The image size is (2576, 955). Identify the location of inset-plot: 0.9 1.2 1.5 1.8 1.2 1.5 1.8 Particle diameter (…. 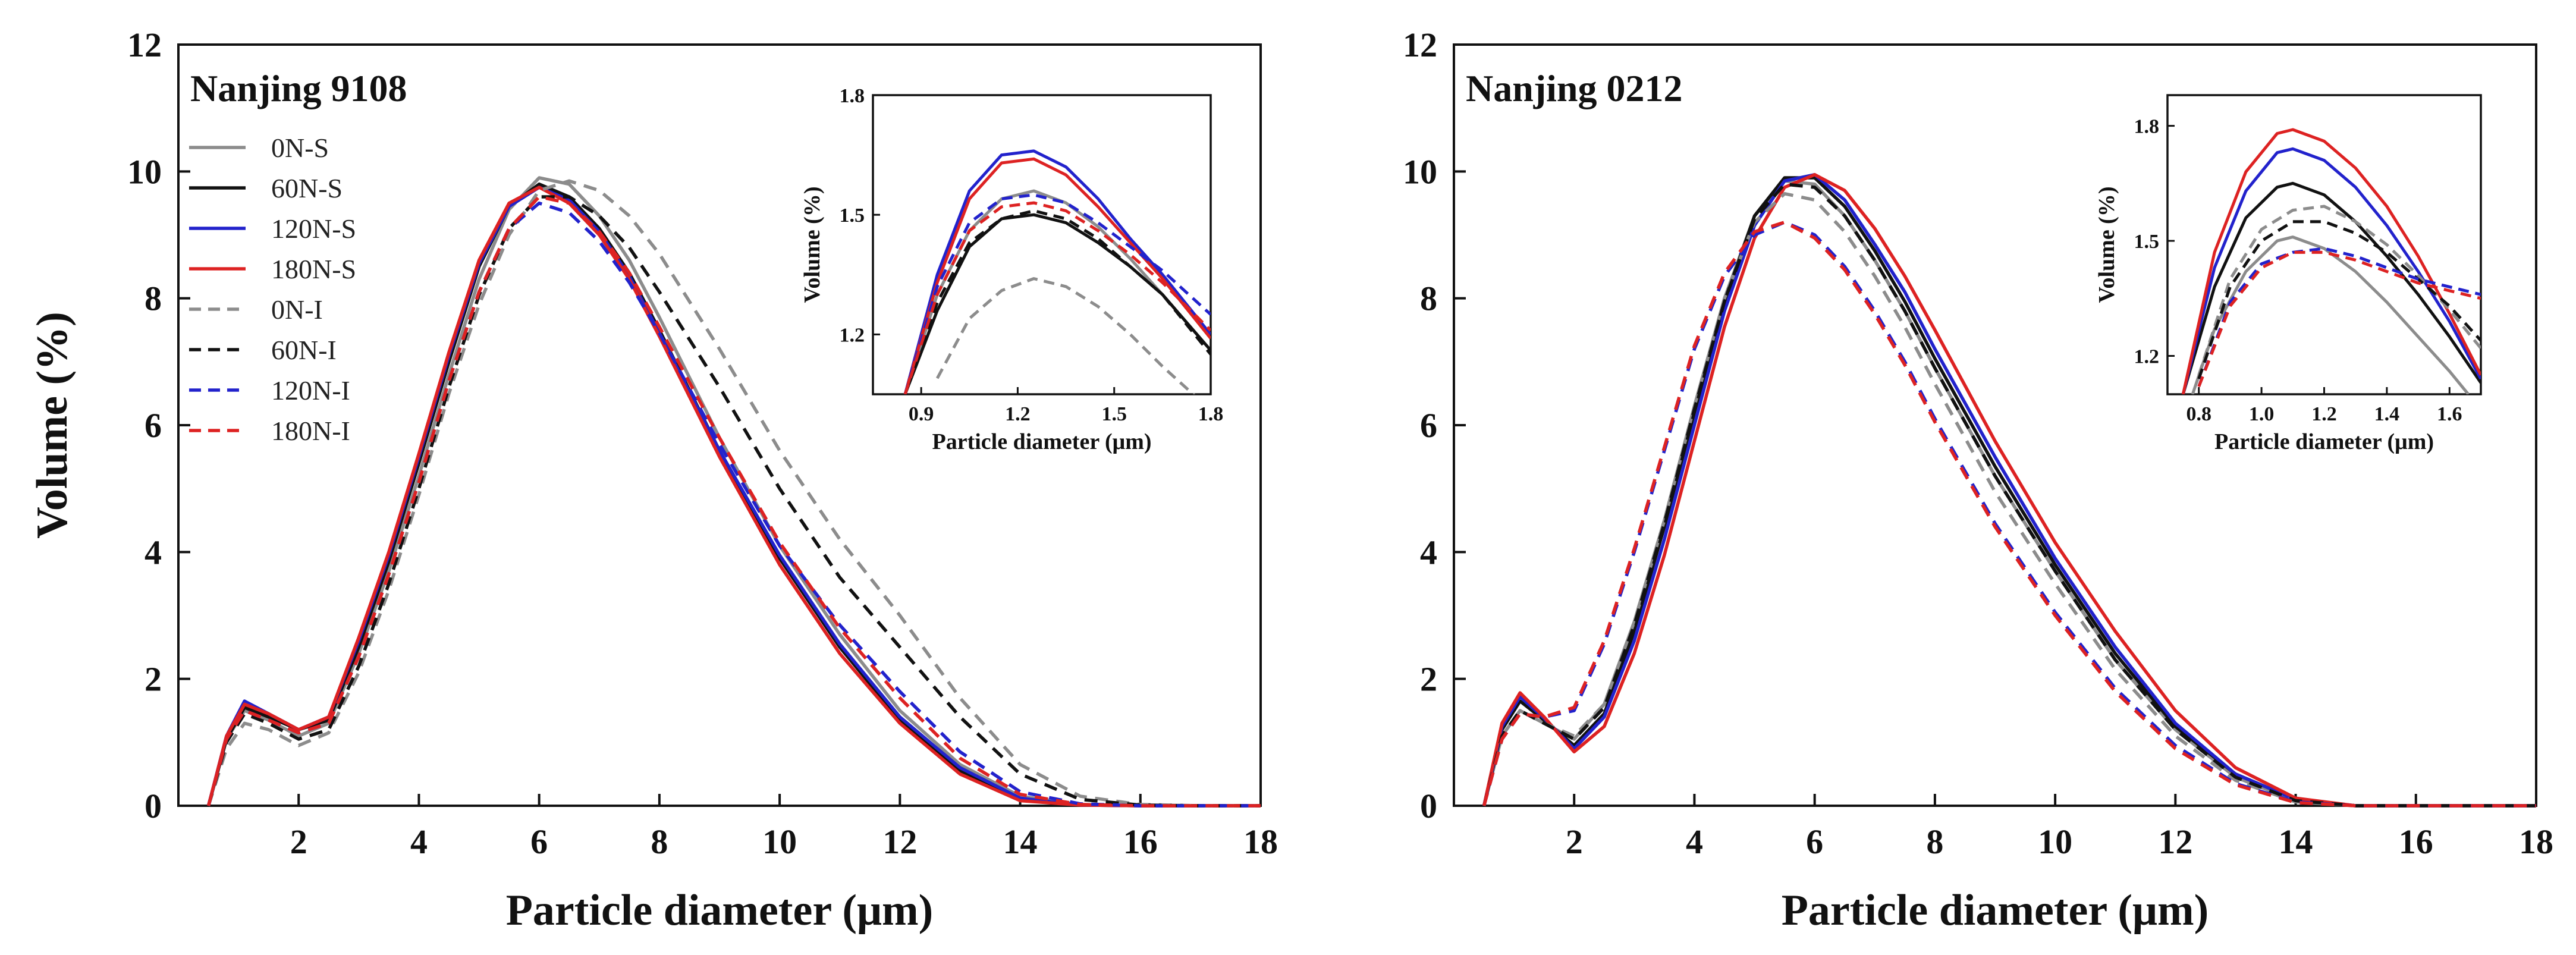
(1011, 269).